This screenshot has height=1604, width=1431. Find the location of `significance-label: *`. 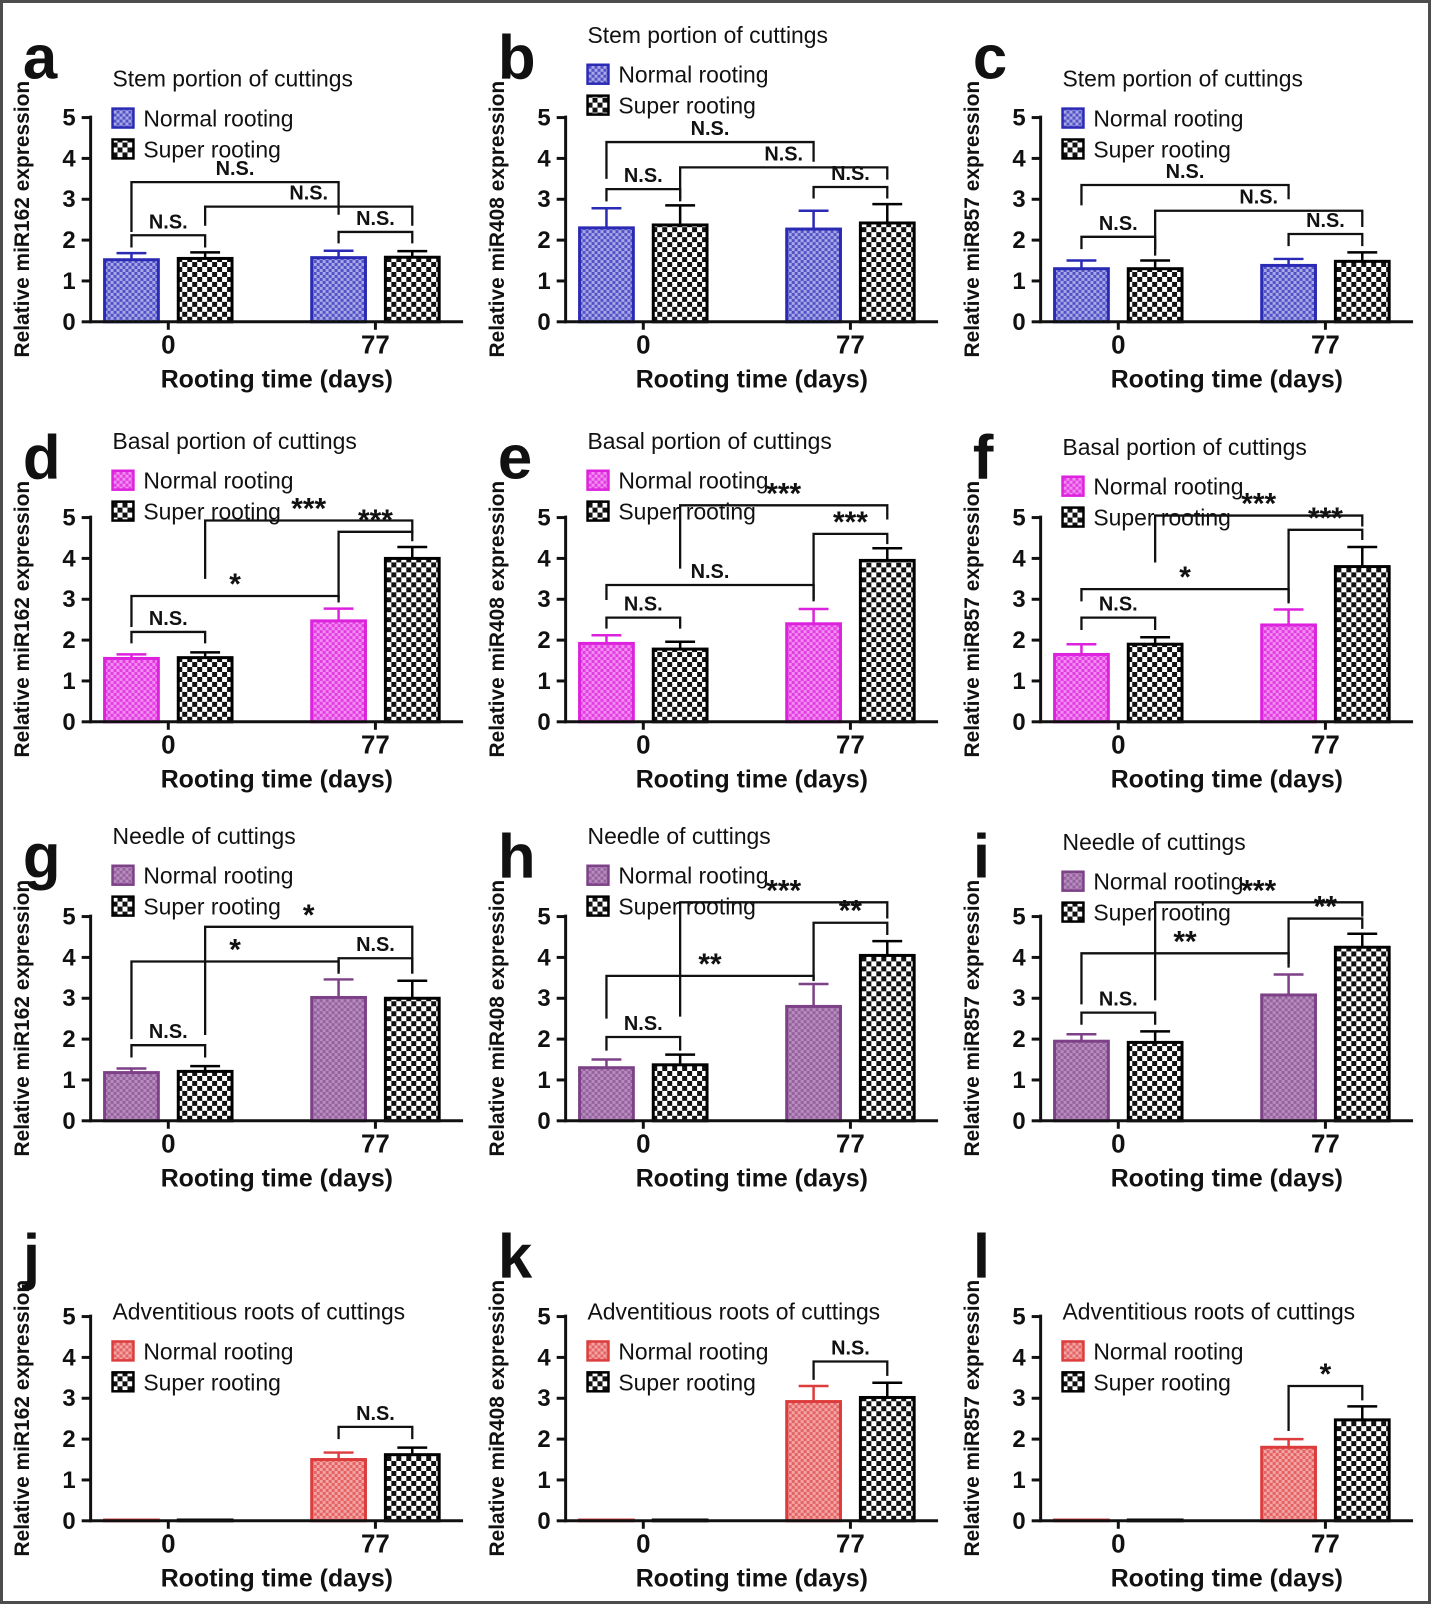

significance-label: * is located at coordinates (235, 583).